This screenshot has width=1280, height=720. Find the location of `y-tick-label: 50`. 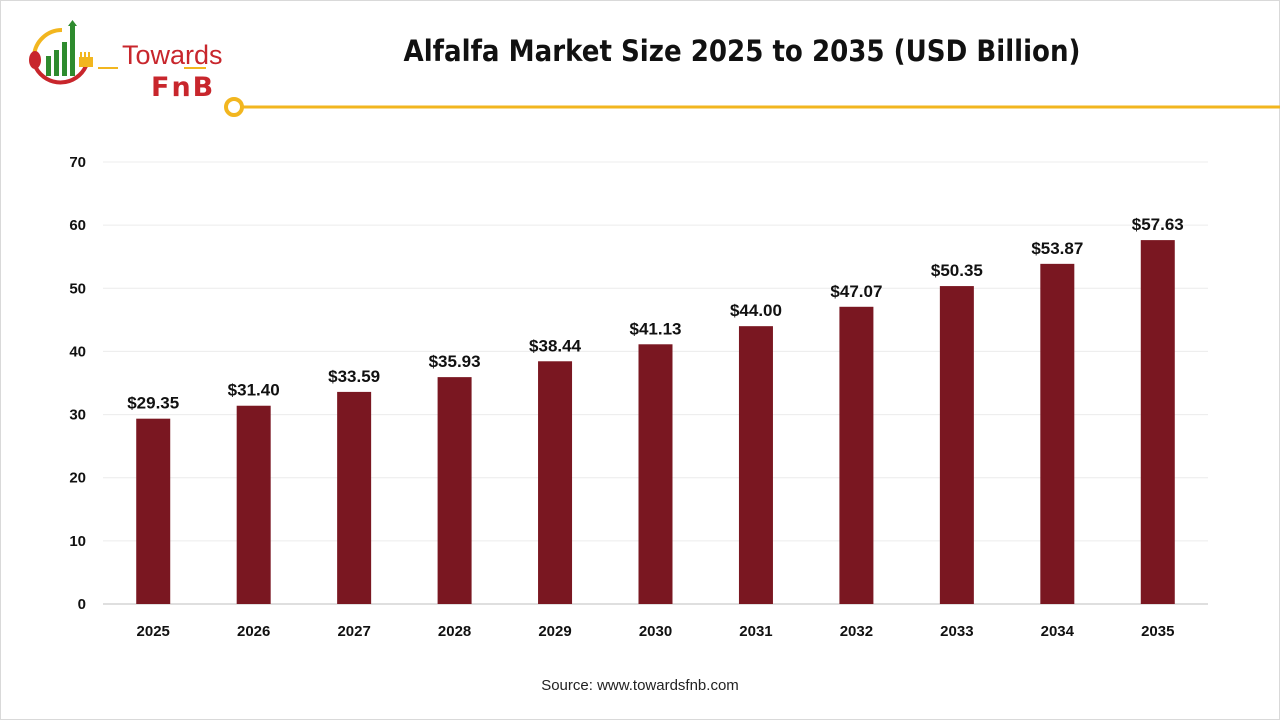

y-tick-label: 50 is located at coordinates (77, 288).